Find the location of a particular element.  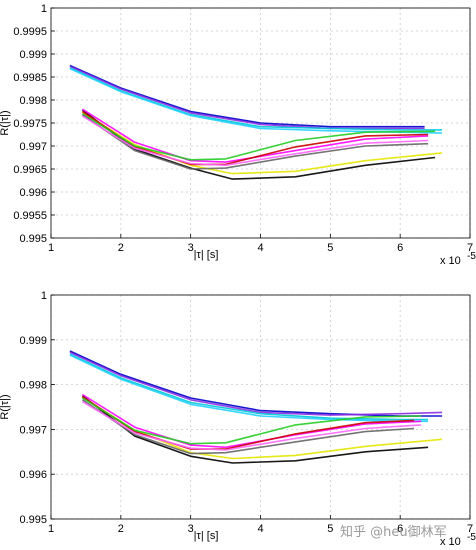

y-tick-label: 0.9955 is located at coordinates (30, 216).